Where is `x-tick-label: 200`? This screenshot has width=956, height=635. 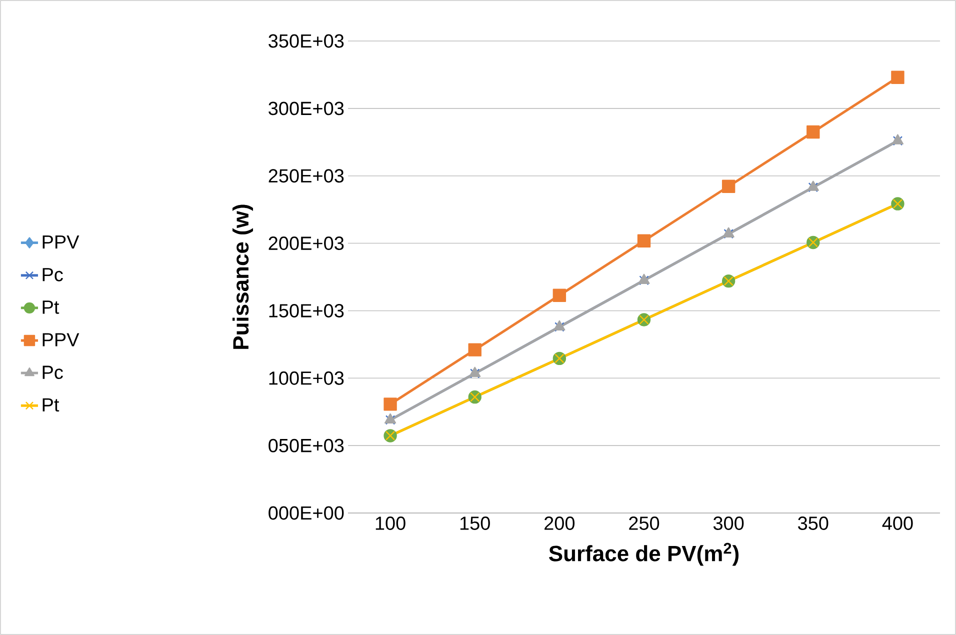 x-tick-label: 200 is located at coordinates (559, 523).